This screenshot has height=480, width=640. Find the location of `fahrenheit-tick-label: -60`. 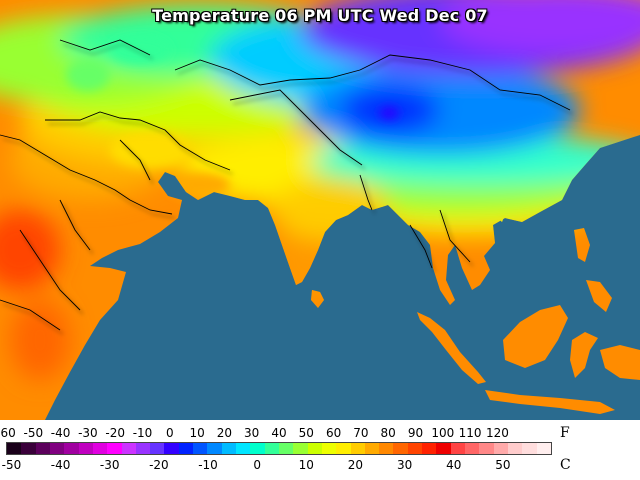

fahrenheit-tick-label: -60 is located at coordinates (8, 433).